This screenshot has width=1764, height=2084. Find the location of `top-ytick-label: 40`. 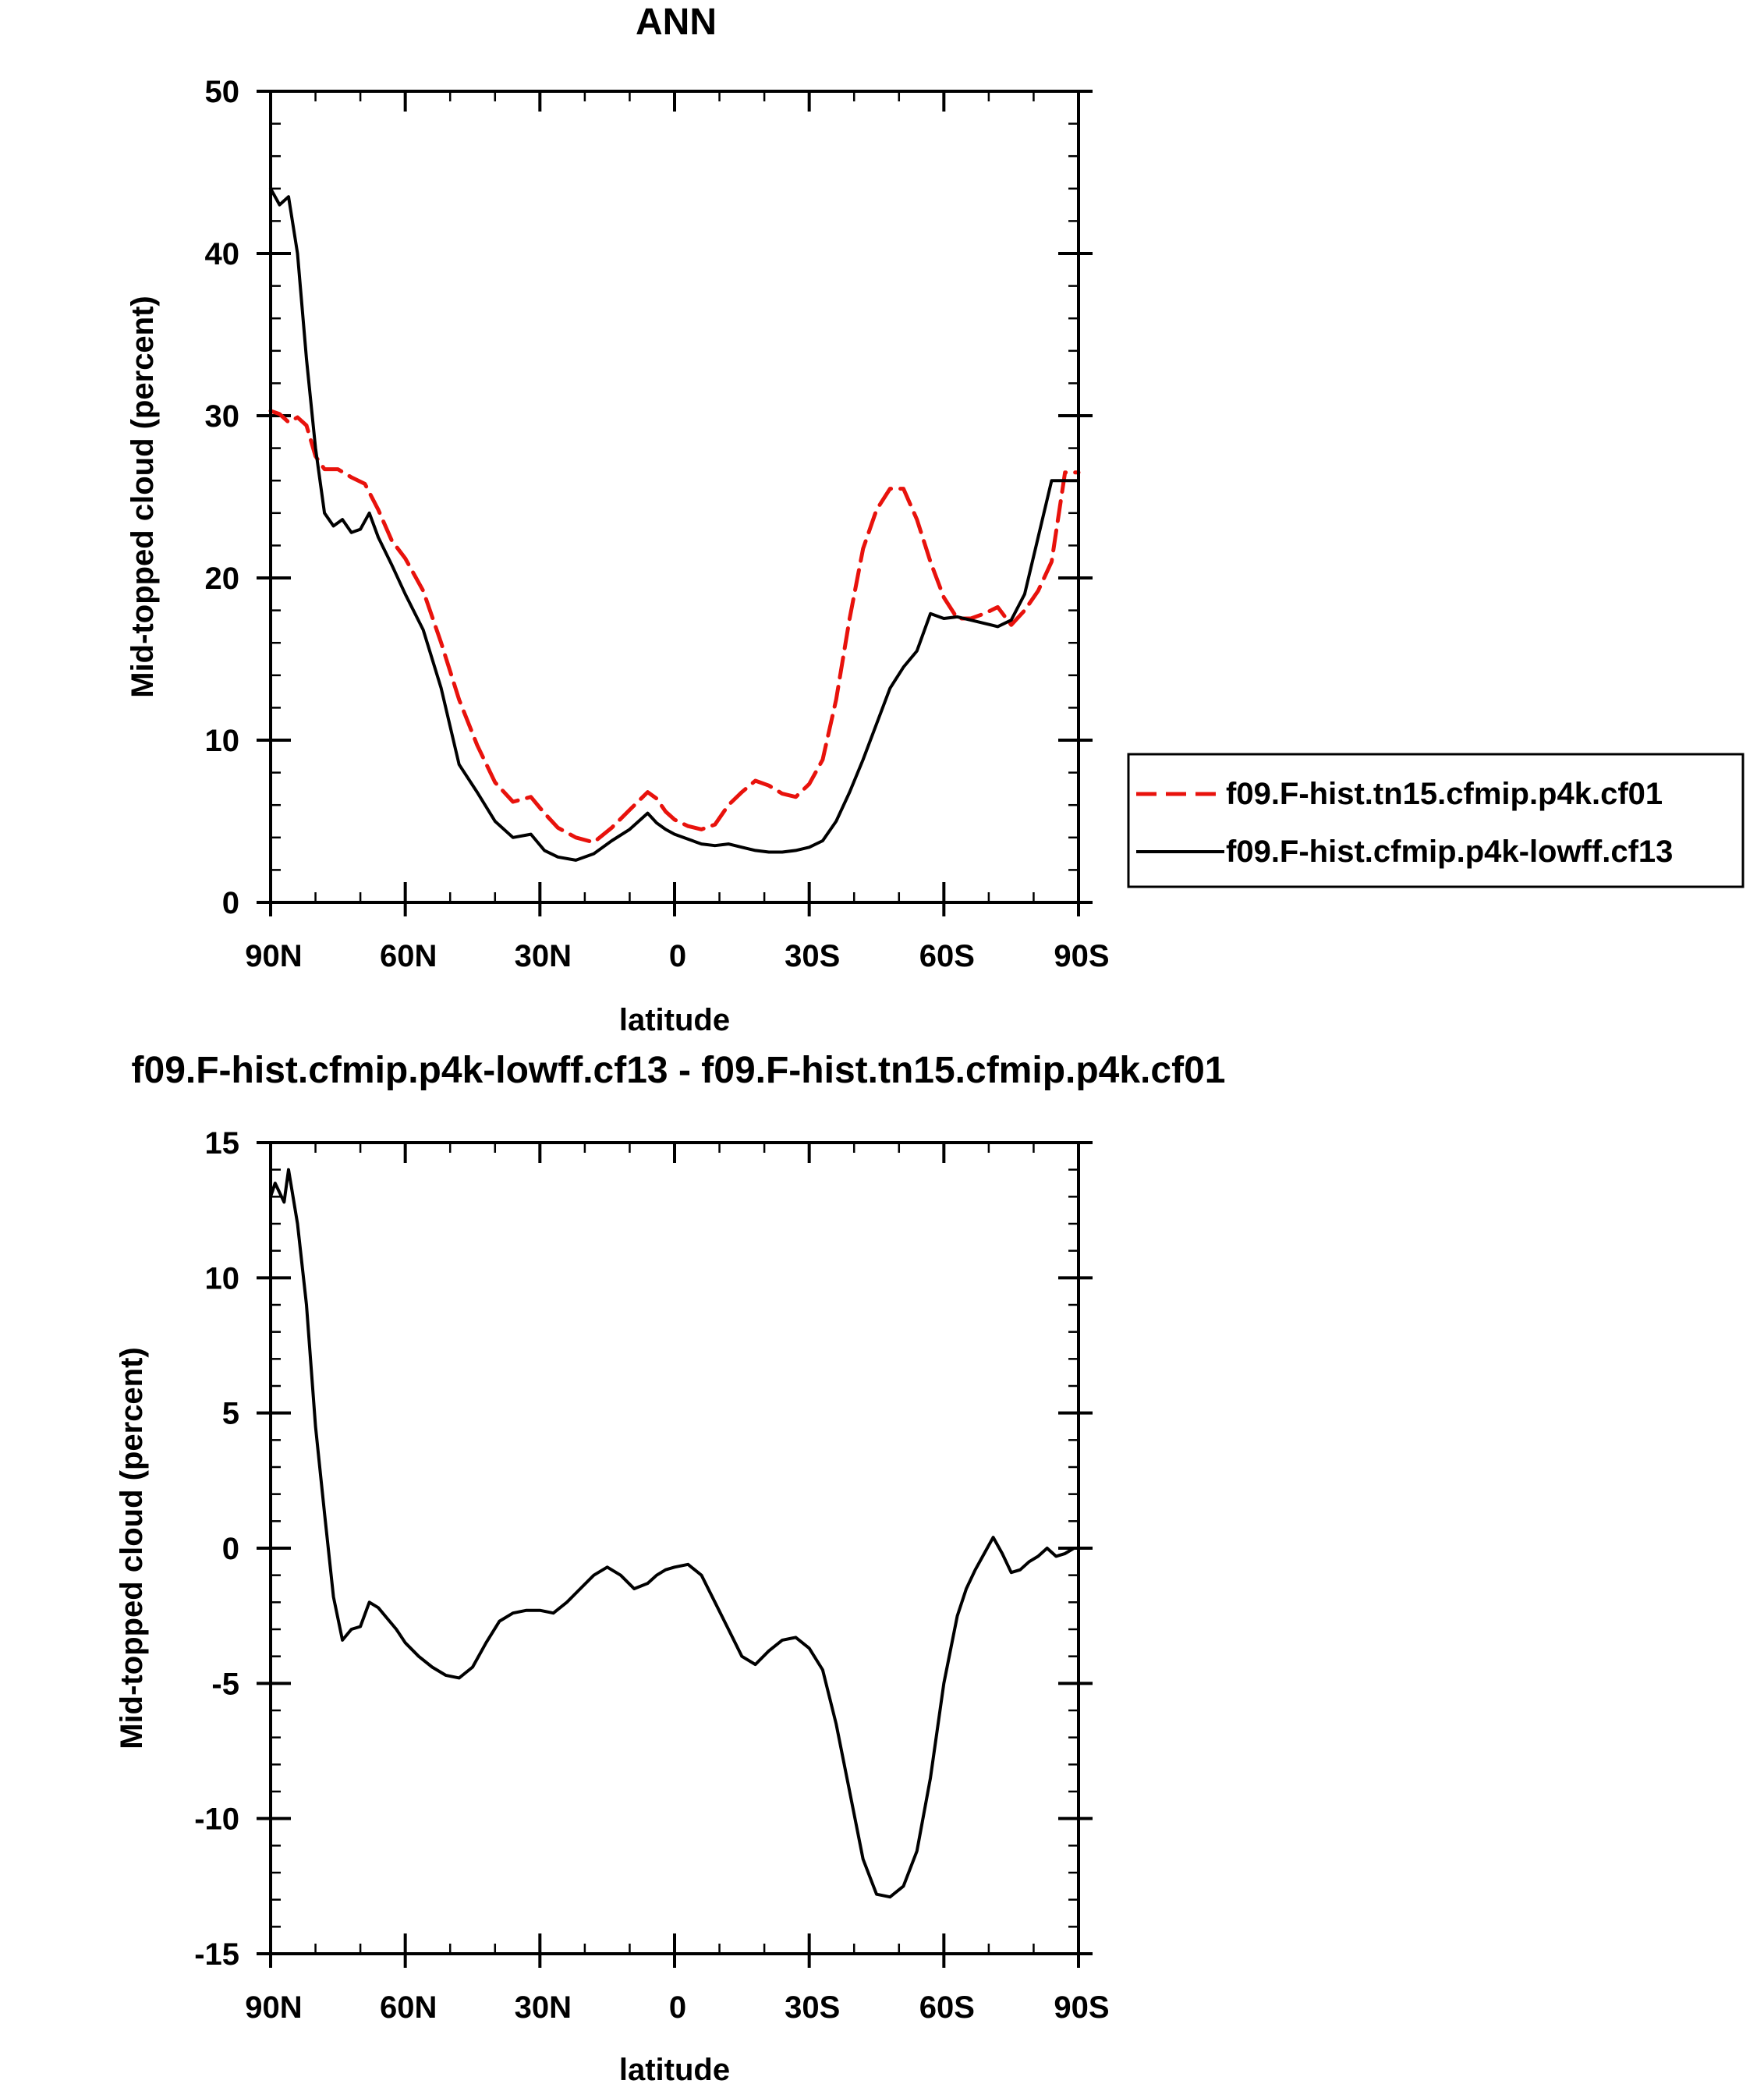

top-ytick-label: 40 is located at coordinates (222, 254).